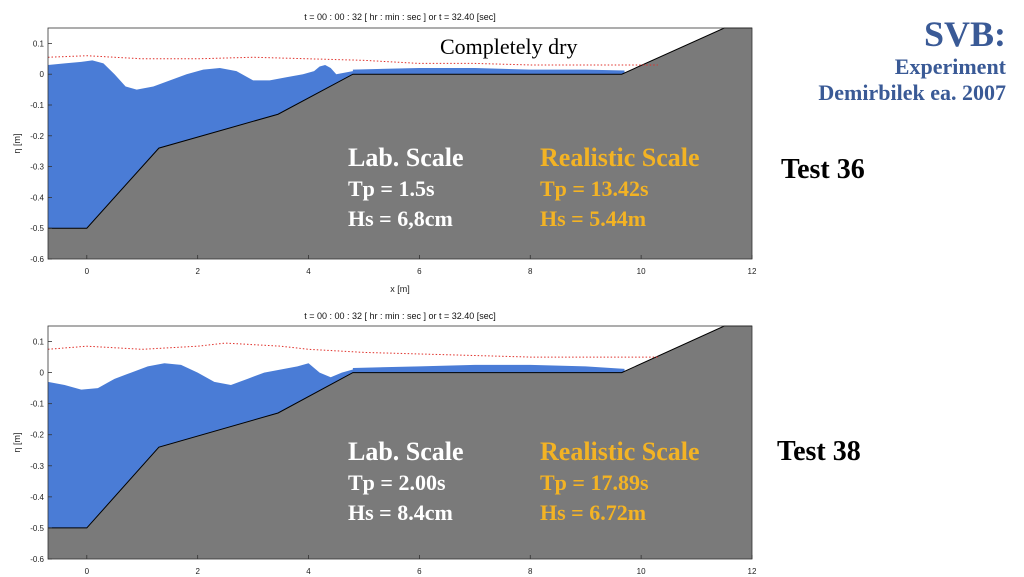 The width and height of the screenshot is (1024, 577). I want to click on realistic-tp: Tp = 13.42s, so click(594, 188).